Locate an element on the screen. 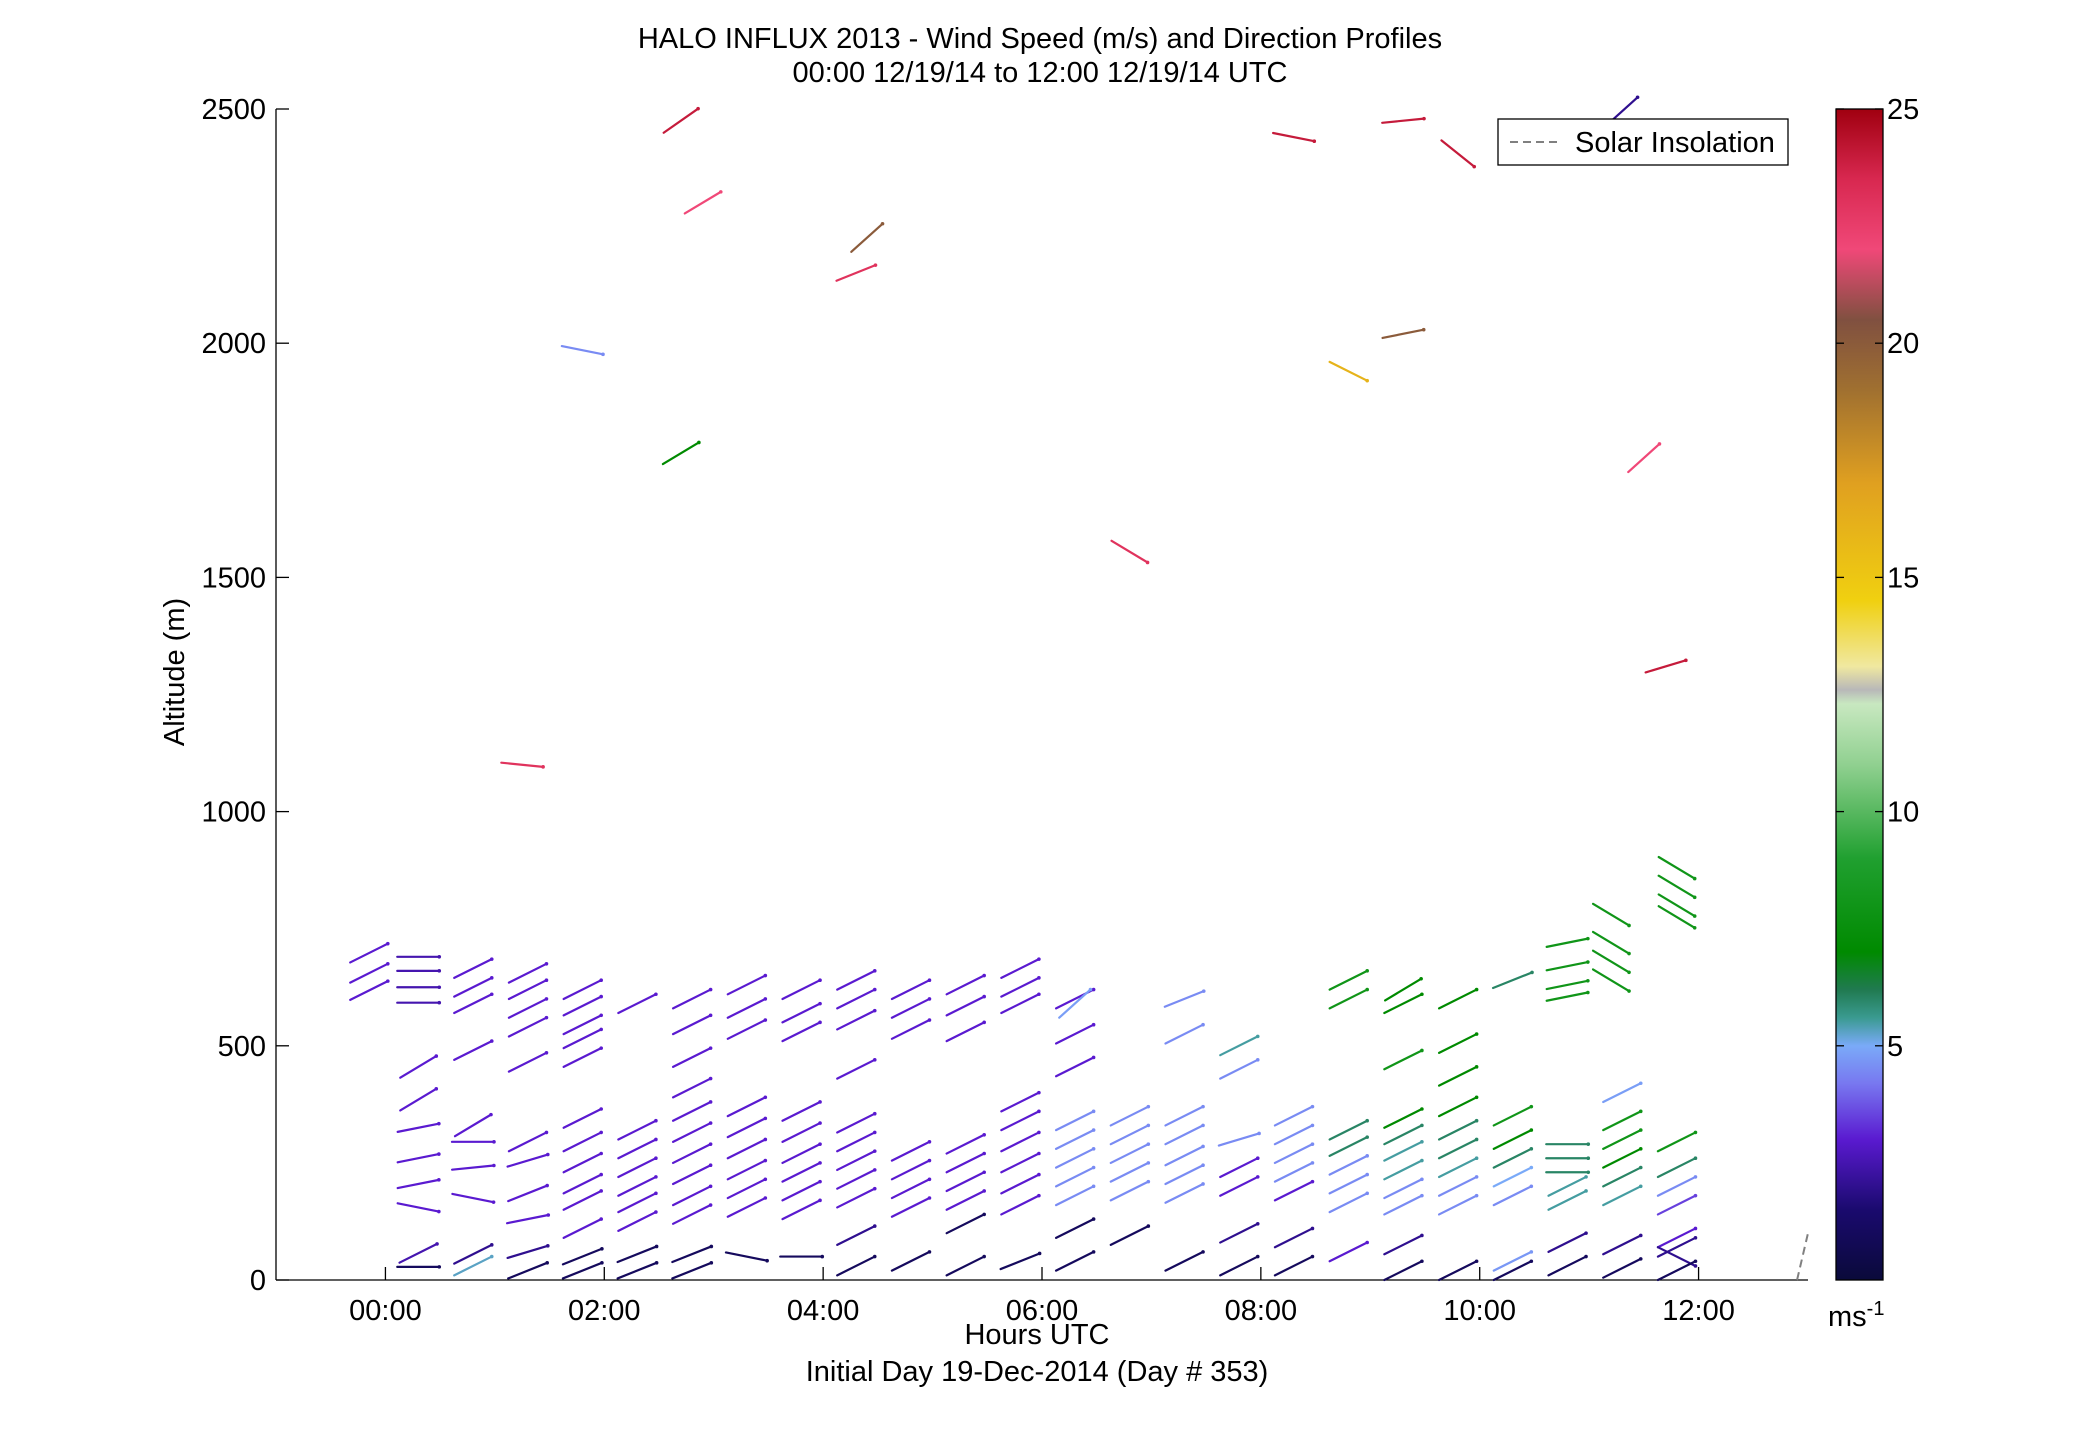 This screenshot has width=2098, height=1430. x-axis-sublabel: Initial Day 19-Dec-2014 (Day # 353) is located at coordinates (1037, 1372).